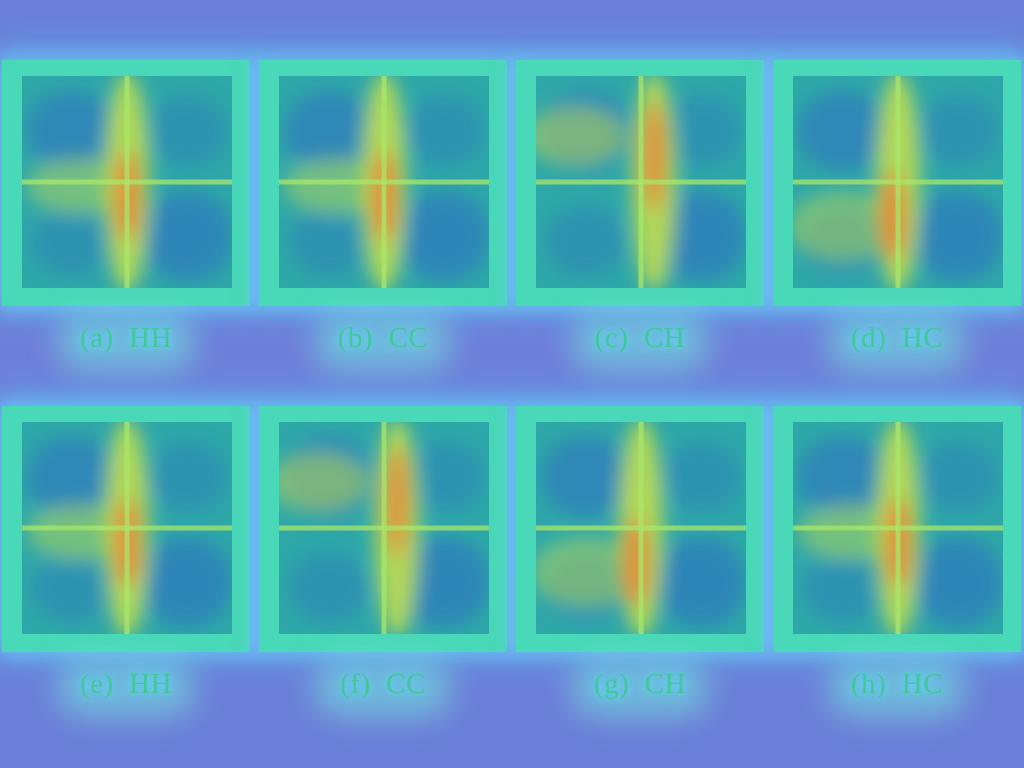  I want to click on caption-letter: (f), so click(355, 684).